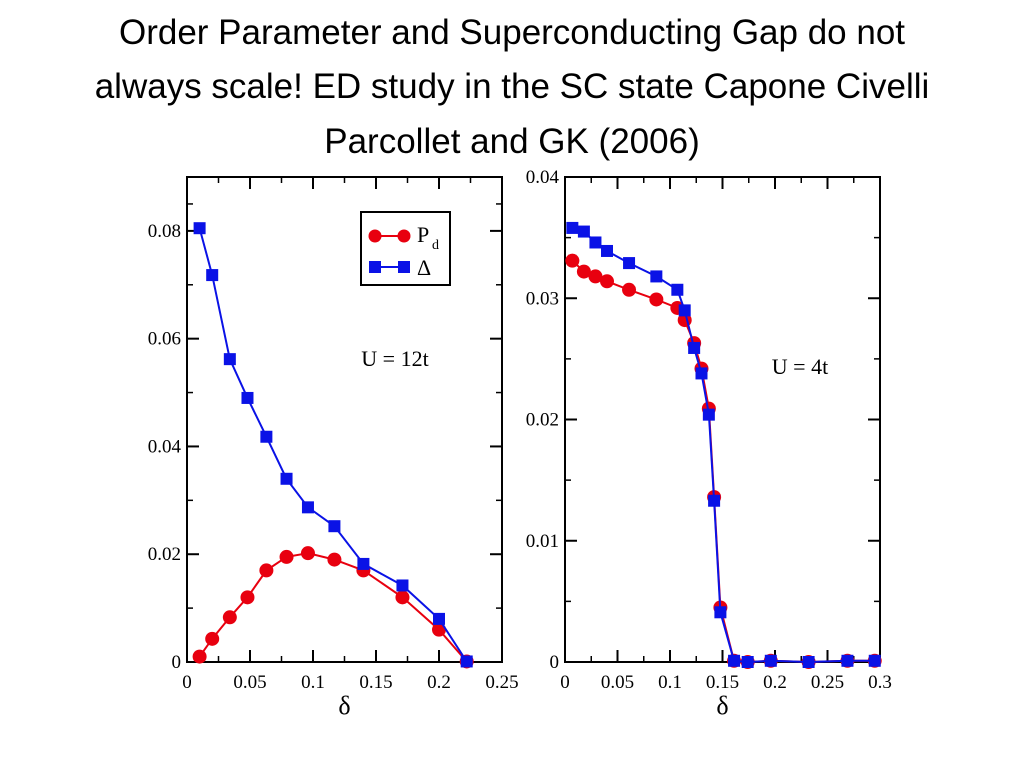 This screenshot has width=1024, height=768. I want to click on y-tick-label: 0.08, so click(164, 231).